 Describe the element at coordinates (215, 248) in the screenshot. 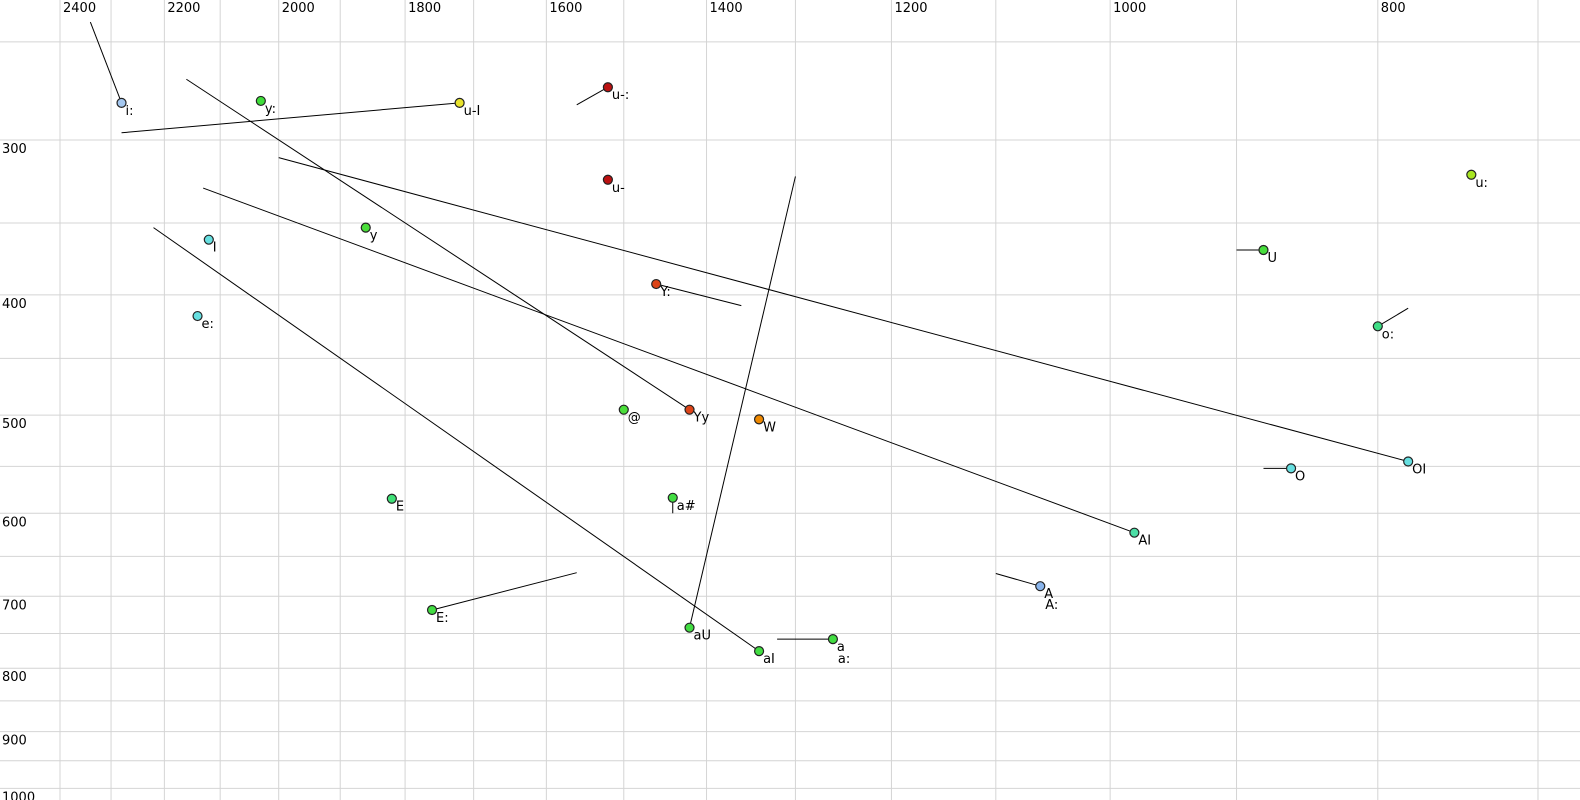

I see `data-point-label: I` at that location.